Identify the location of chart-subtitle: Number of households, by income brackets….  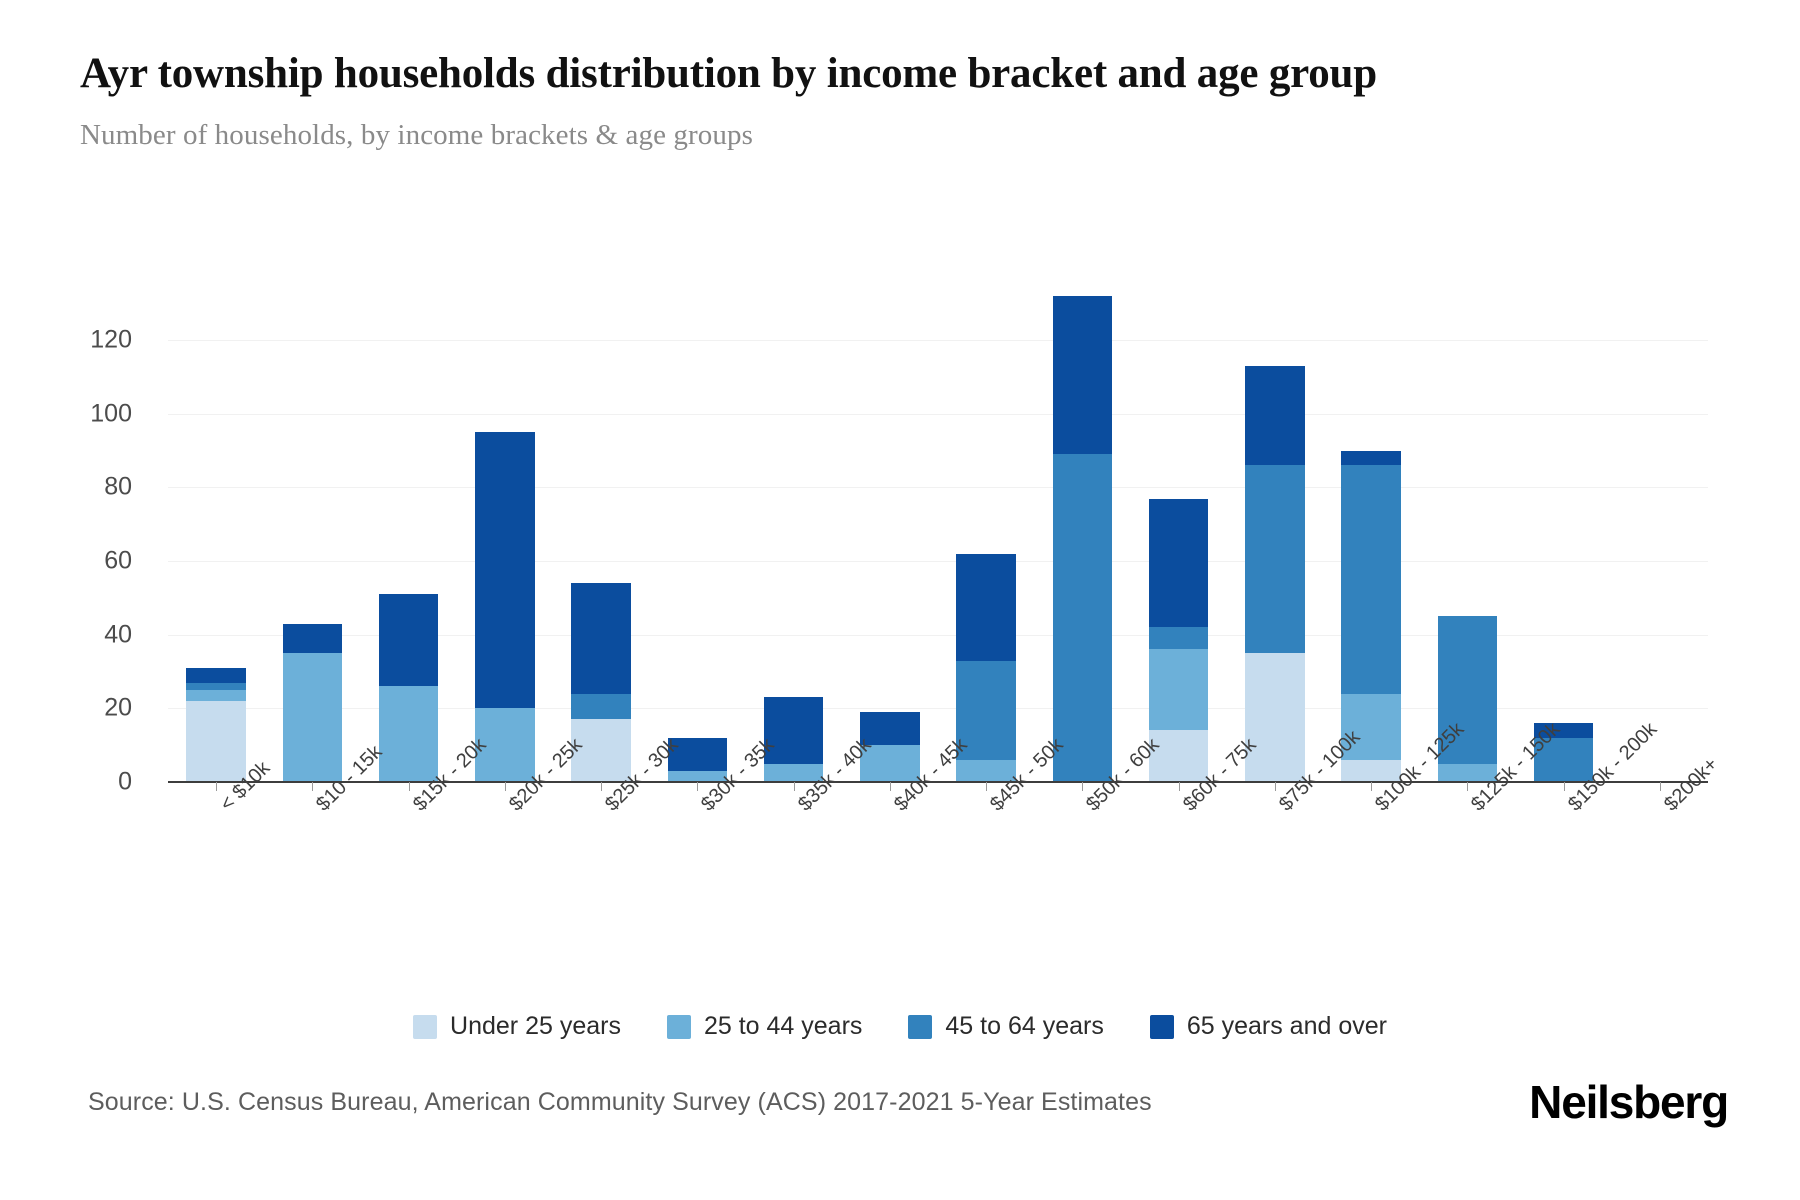
(416, 135).